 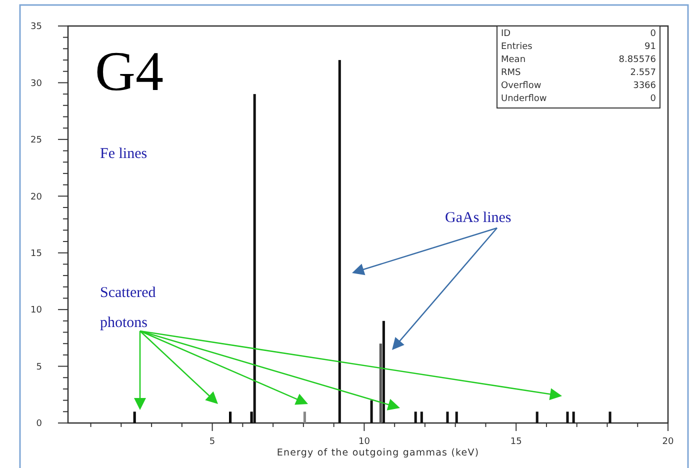 What do you see at coordinates (516, 442) in the screenshot?
I see `x-tick-label: 15` at bounding box center [516, 442].